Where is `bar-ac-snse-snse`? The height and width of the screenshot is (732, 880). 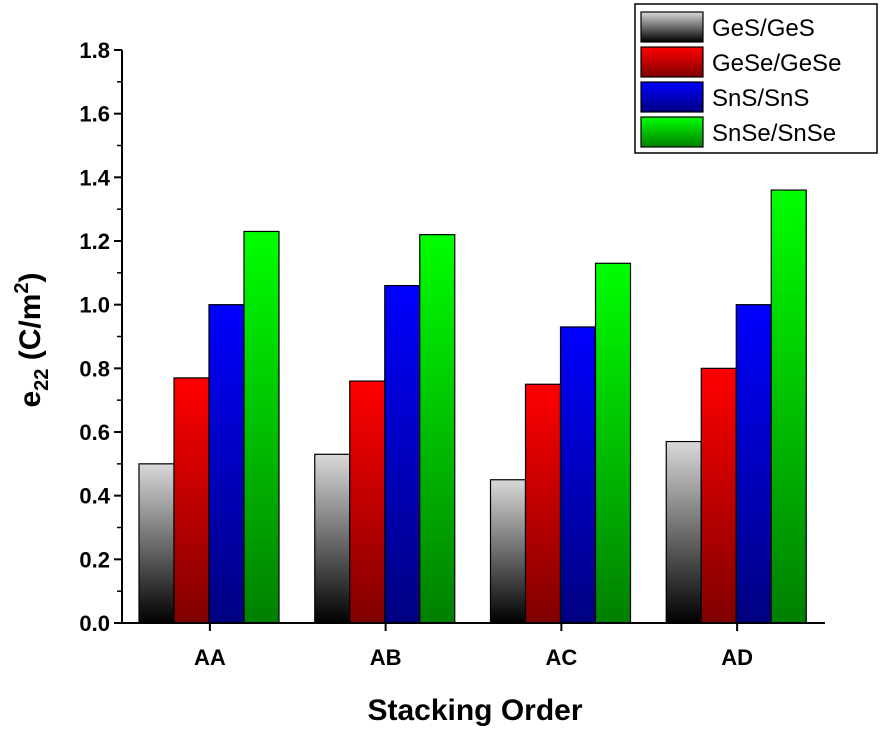 bar-ac-snse-snse is located at coordinates (613, 443).